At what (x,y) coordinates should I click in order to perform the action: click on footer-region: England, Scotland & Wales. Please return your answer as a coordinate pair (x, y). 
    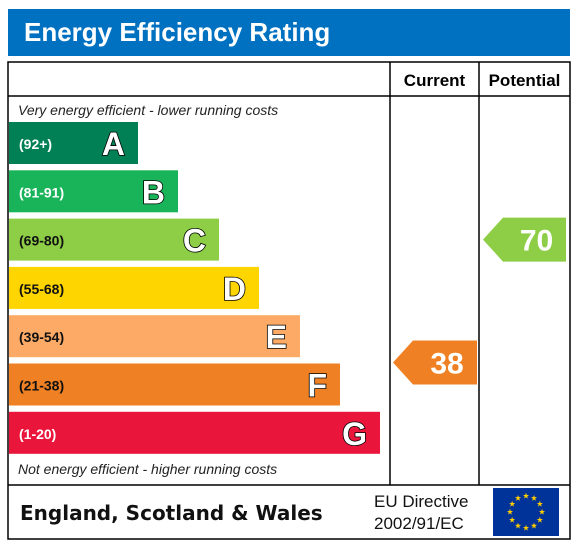
    Looking at the image, I should click on (171, 513).